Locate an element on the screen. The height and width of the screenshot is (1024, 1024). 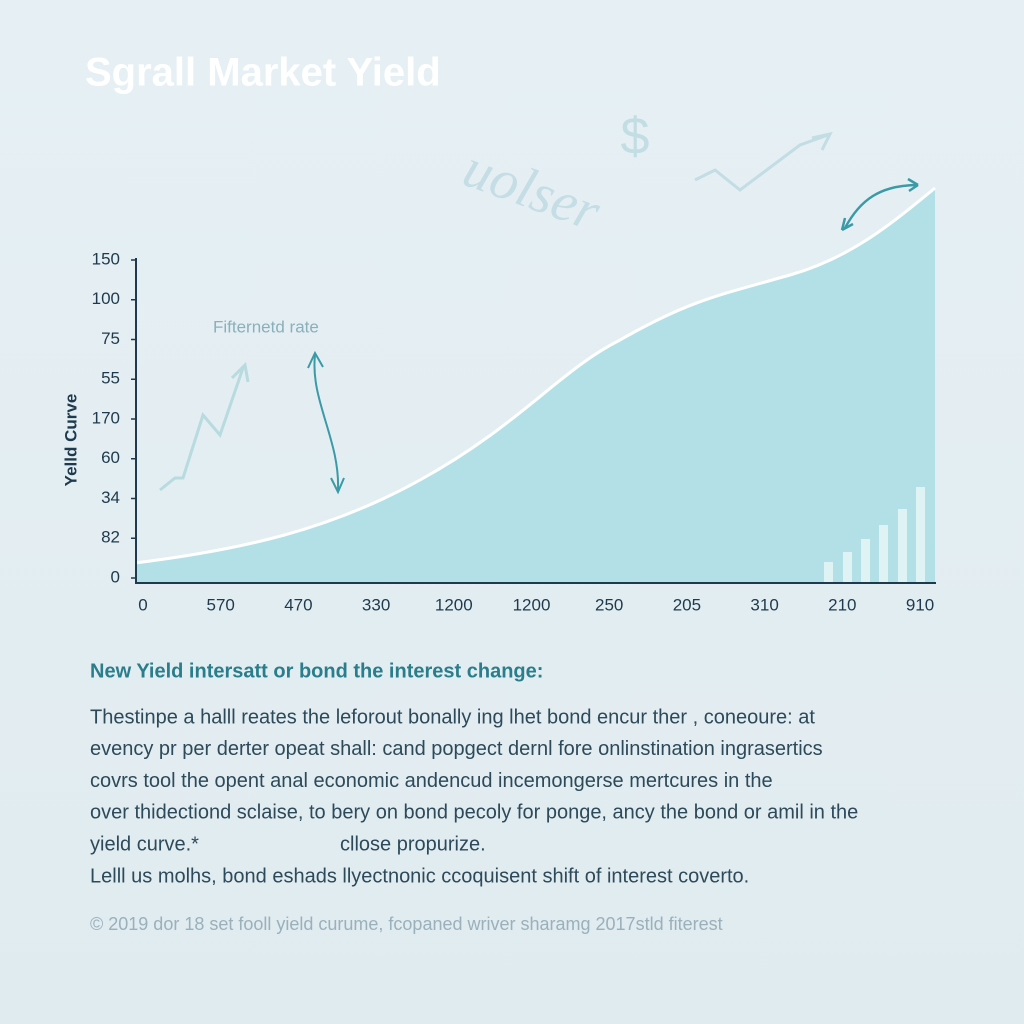
x-label: 330 is located at coordinates (376, 604).